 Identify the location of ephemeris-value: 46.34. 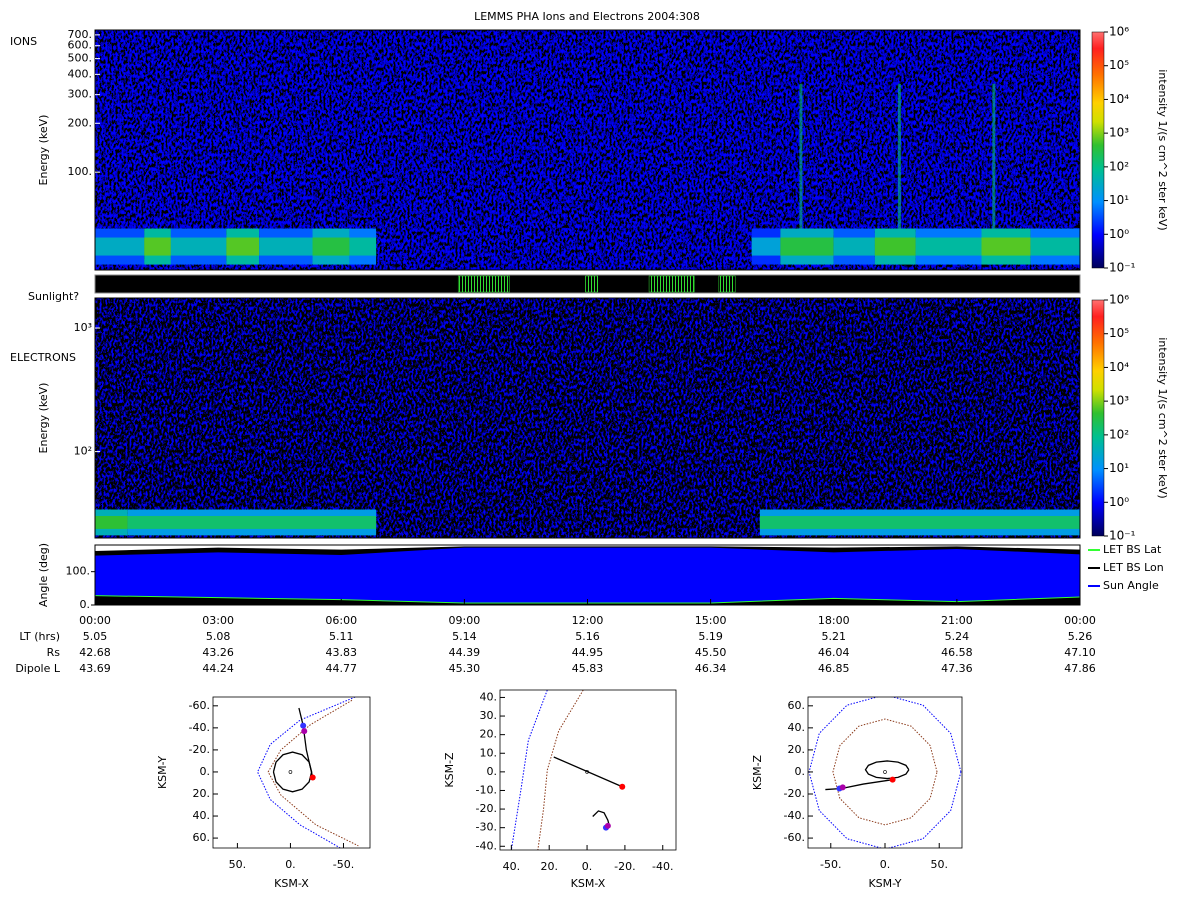
(711, 668).